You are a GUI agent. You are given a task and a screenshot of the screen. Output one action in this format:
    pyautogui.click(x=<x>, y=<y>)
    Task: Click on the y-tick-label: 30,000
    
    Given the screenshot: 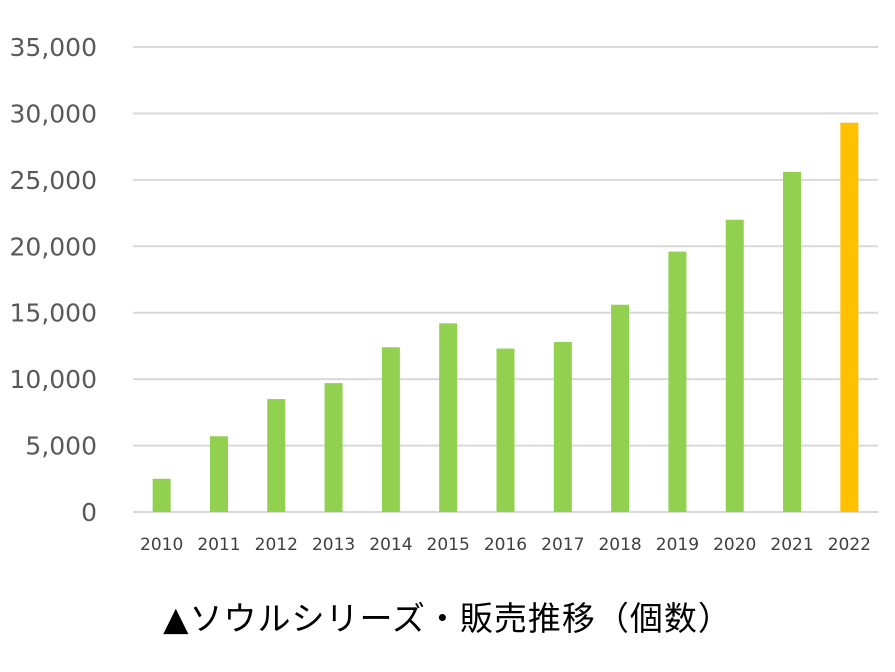 What is the action you would take?
    pyautogui.click(x=53, y=113)
    